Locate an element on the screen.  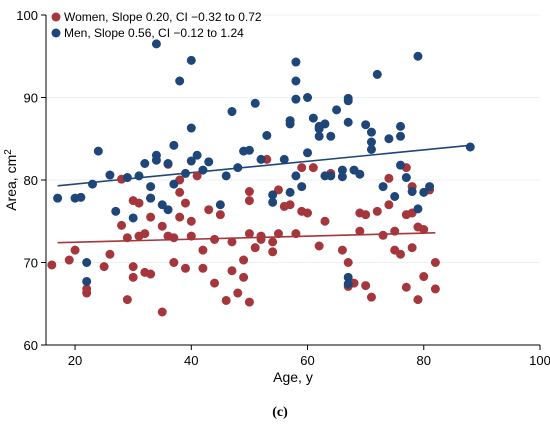
y-axis-title-superscript: 2 is located at coordinates (8, 152).